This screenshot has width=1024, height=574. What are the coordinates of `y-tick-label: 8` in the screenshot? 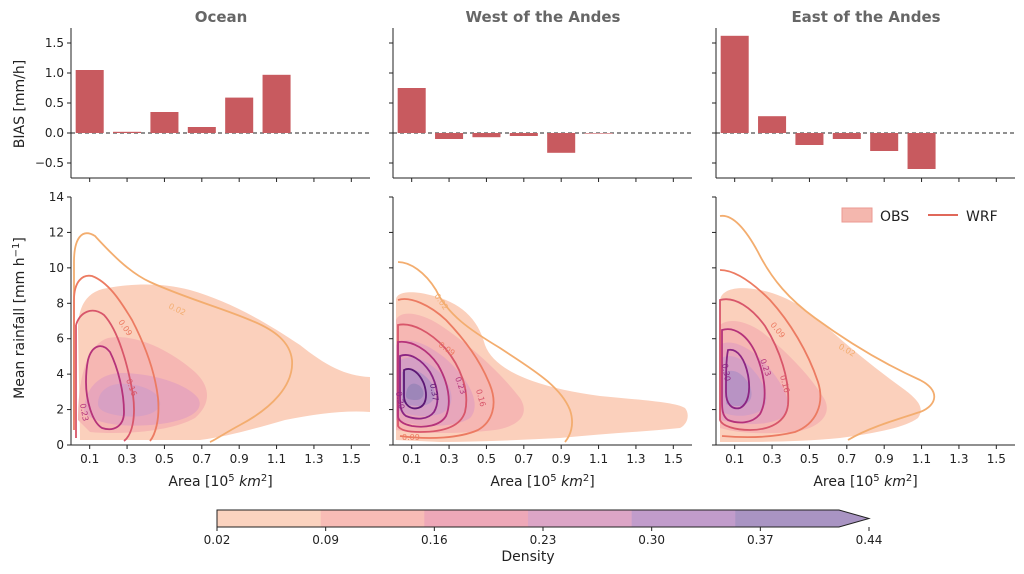 It's located at (60, 303).